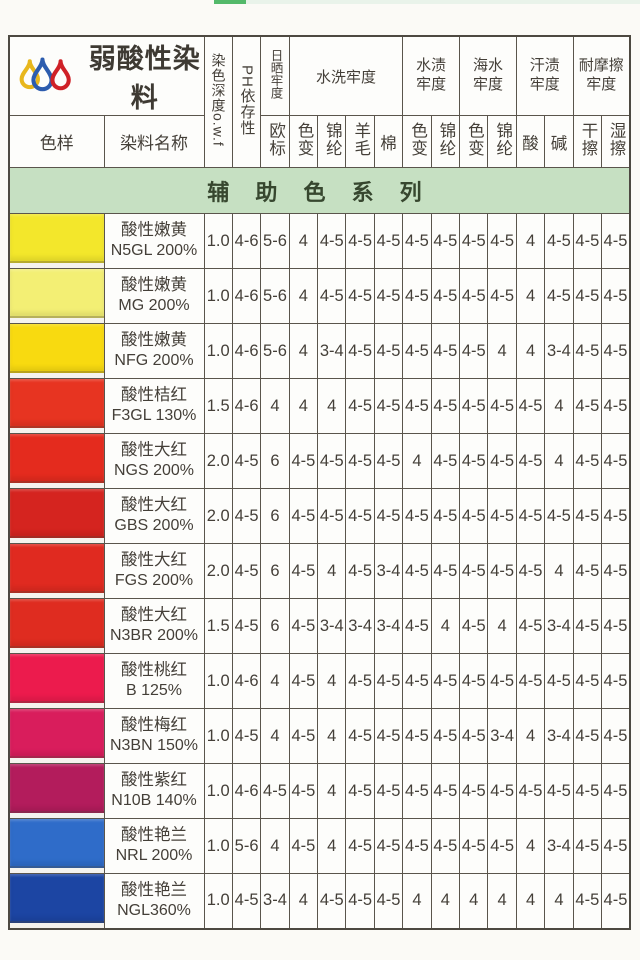 This screenshot has height=960, width=640. I want to click on color-swatch-cell, so click(56, 846).